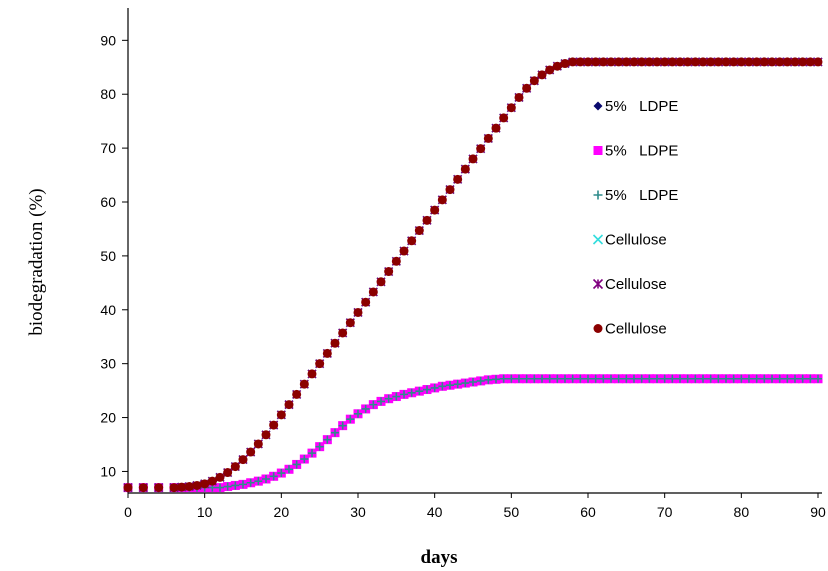 This screenshot has height=571, width=828. I want to click on legend-item: Cellulose, so click(629, 240).